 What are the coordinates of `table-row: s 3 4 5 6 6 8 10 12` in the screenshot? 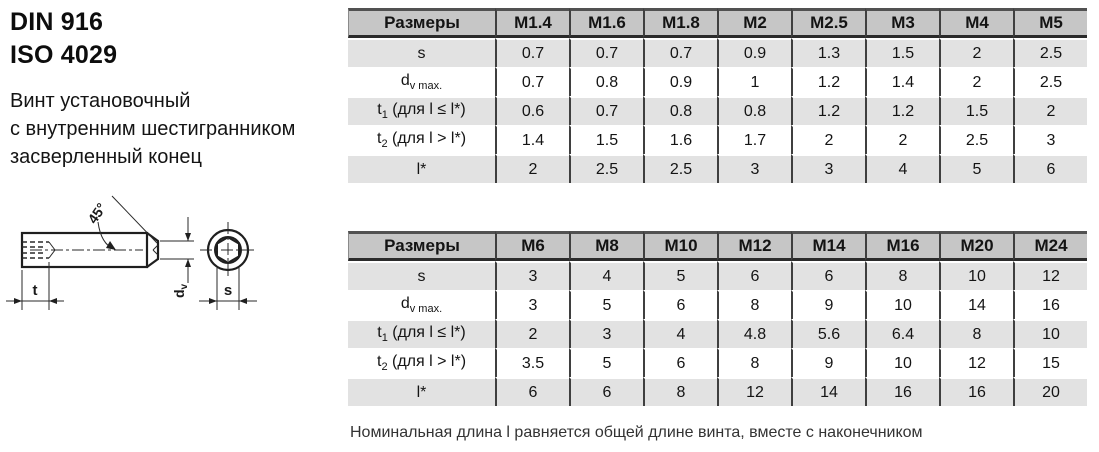 It's located at (717, 275).